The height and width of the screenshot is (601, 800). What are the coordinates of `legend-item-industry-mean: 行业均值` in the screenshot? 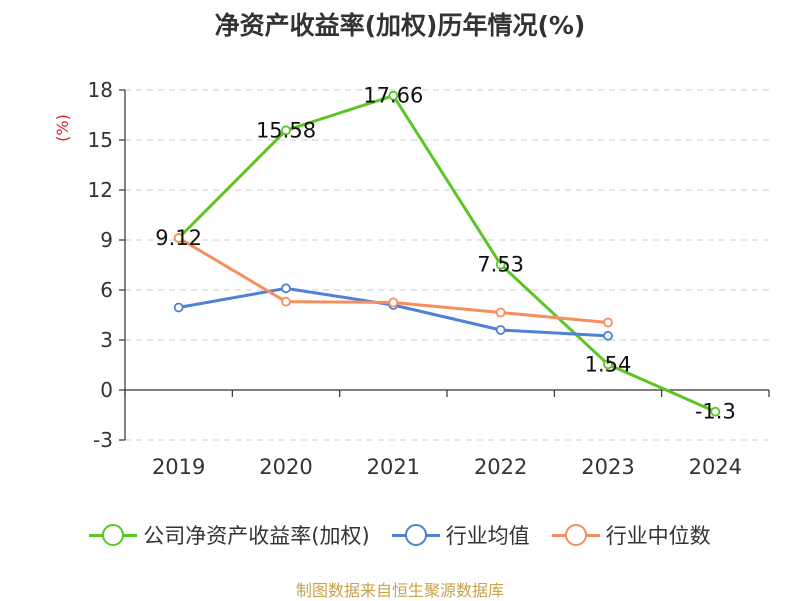 It's located at (460, 535).